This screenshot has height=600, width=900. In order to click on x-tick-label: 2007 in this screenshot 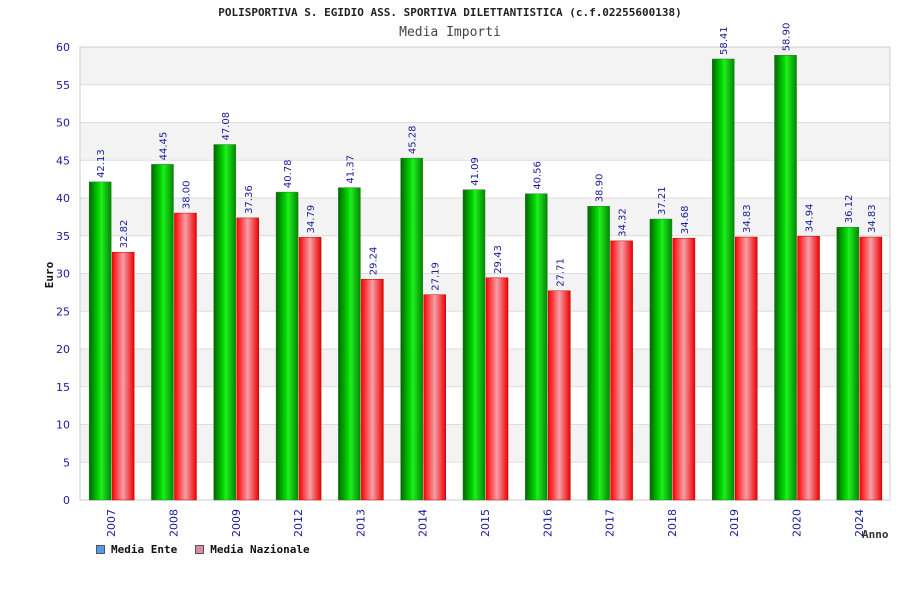, I will do `click(111, 523)`.